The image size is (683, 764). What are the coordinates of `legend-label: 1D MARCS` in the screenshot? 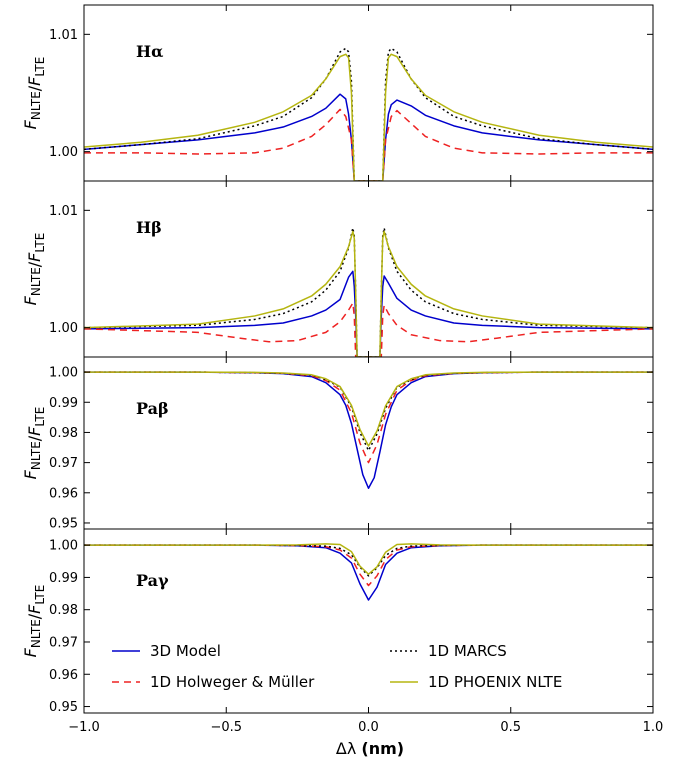 It's located at (467, 651).